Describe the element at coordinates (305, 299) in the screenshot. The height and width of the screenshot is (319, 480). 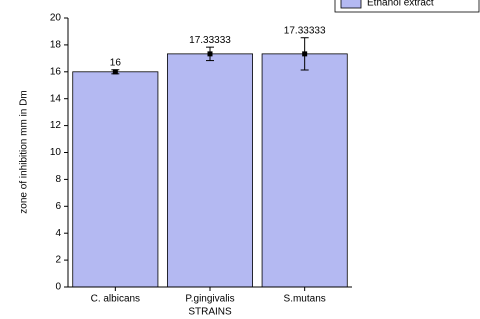
I see `x-tick-label: S.mutans` at that location.